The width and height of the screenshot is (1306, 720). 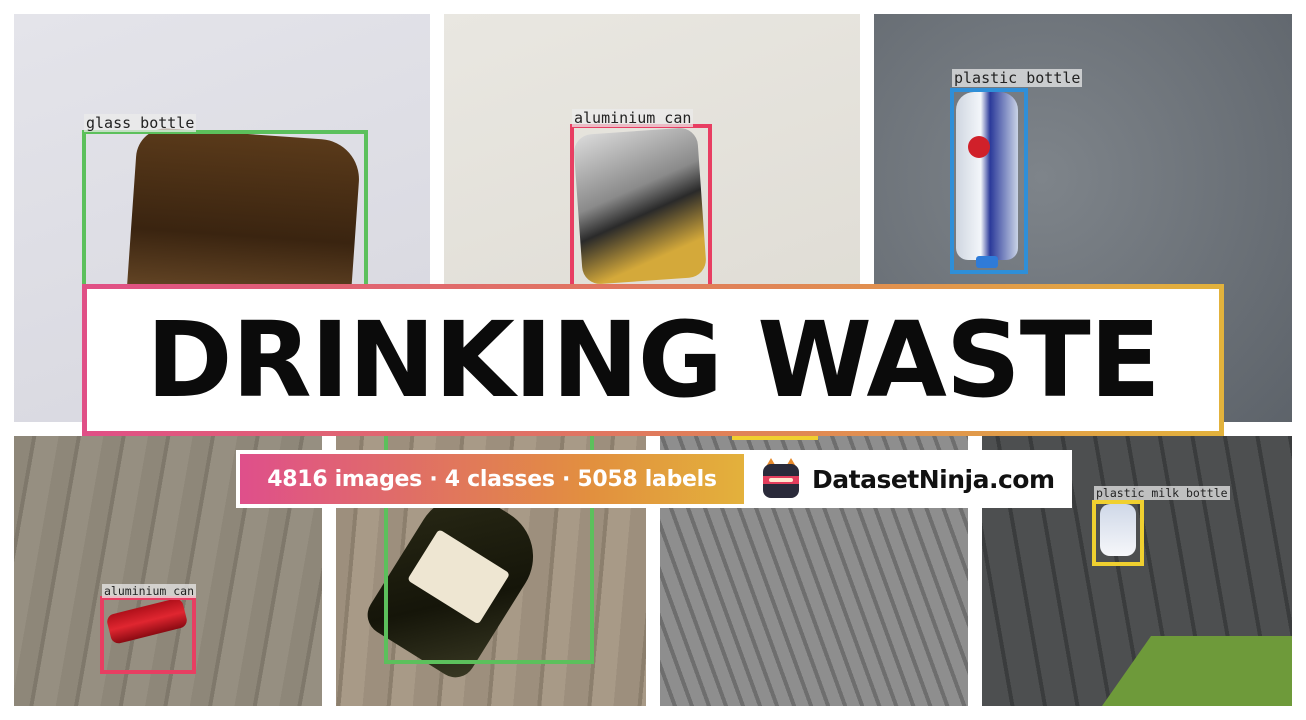 I want to click on ninja-logo-icon, so click(x=781, y=479).